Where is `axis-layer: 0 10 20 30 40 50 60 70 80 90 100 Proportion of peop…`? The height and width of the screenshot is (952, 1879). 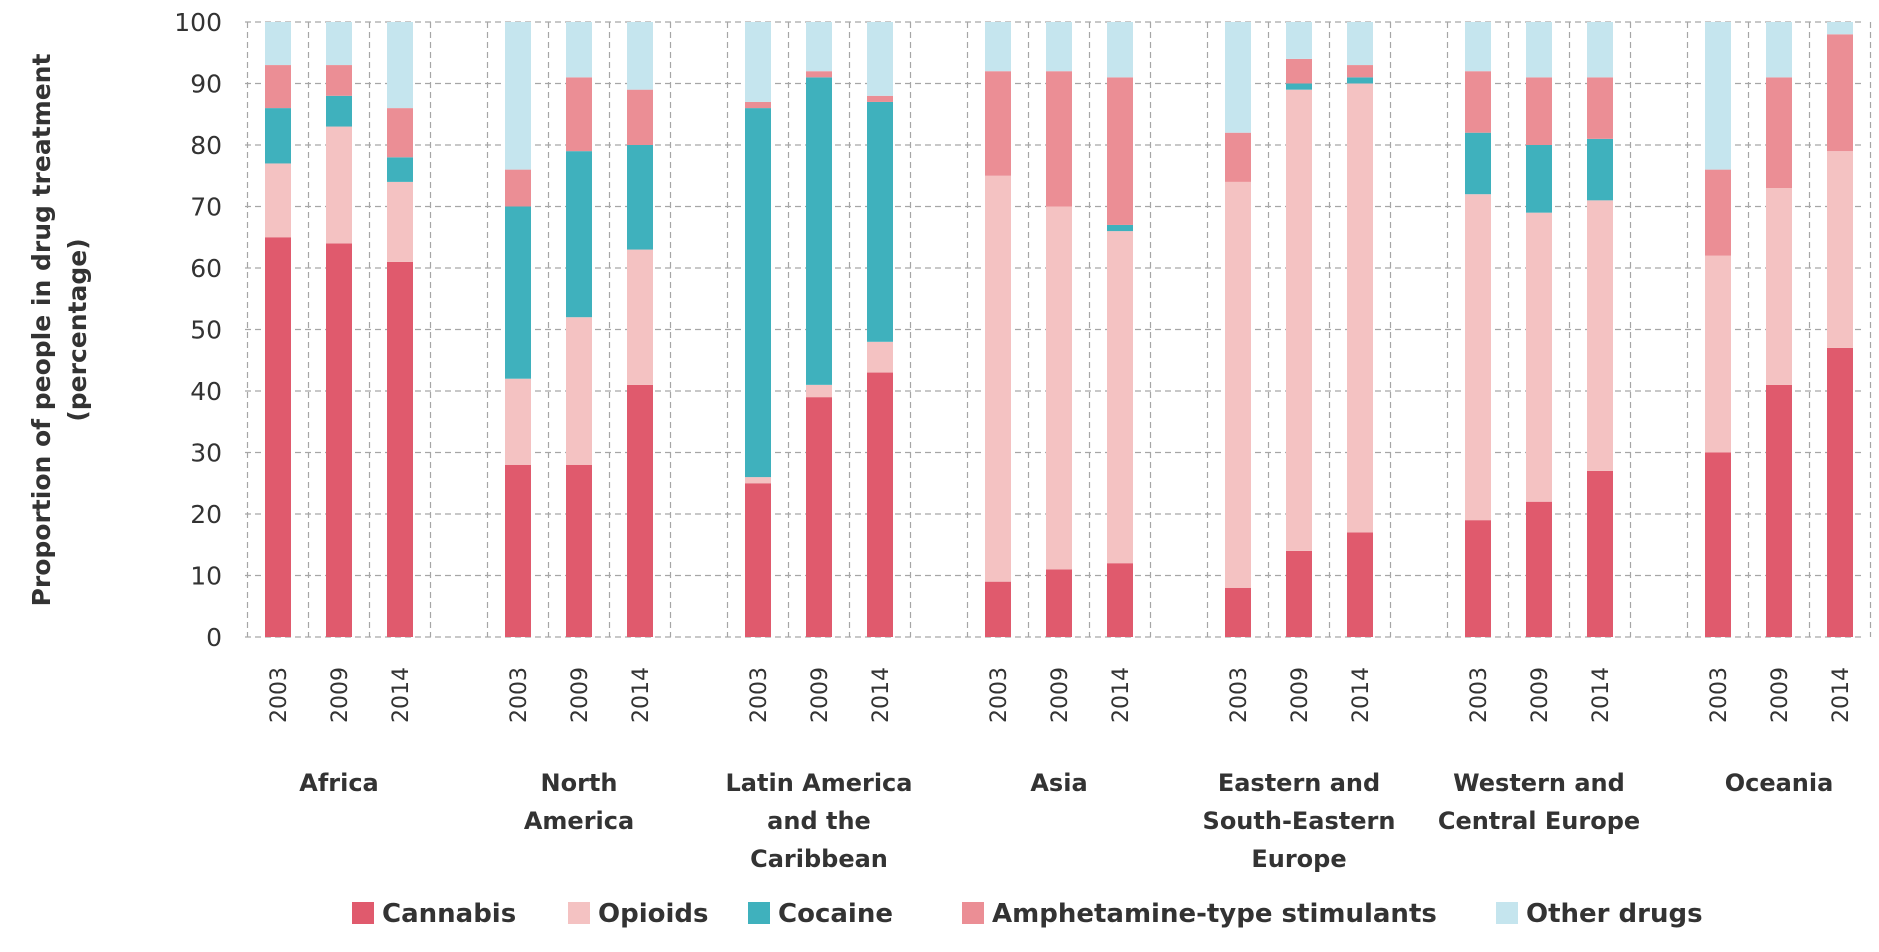
axis-layer: 0 10 20 30 40 50 60 70 80 90 100 Proportion of peop… is located at coordinates (124, 330).